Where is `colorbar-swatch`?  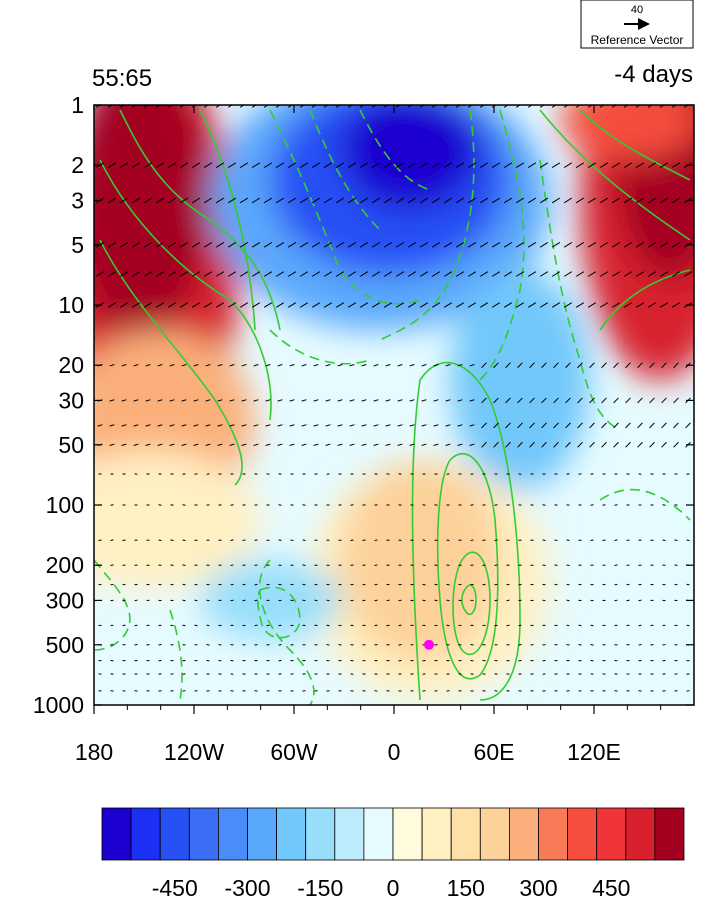
colorbar-swatch is located at coordinates (174, 834).